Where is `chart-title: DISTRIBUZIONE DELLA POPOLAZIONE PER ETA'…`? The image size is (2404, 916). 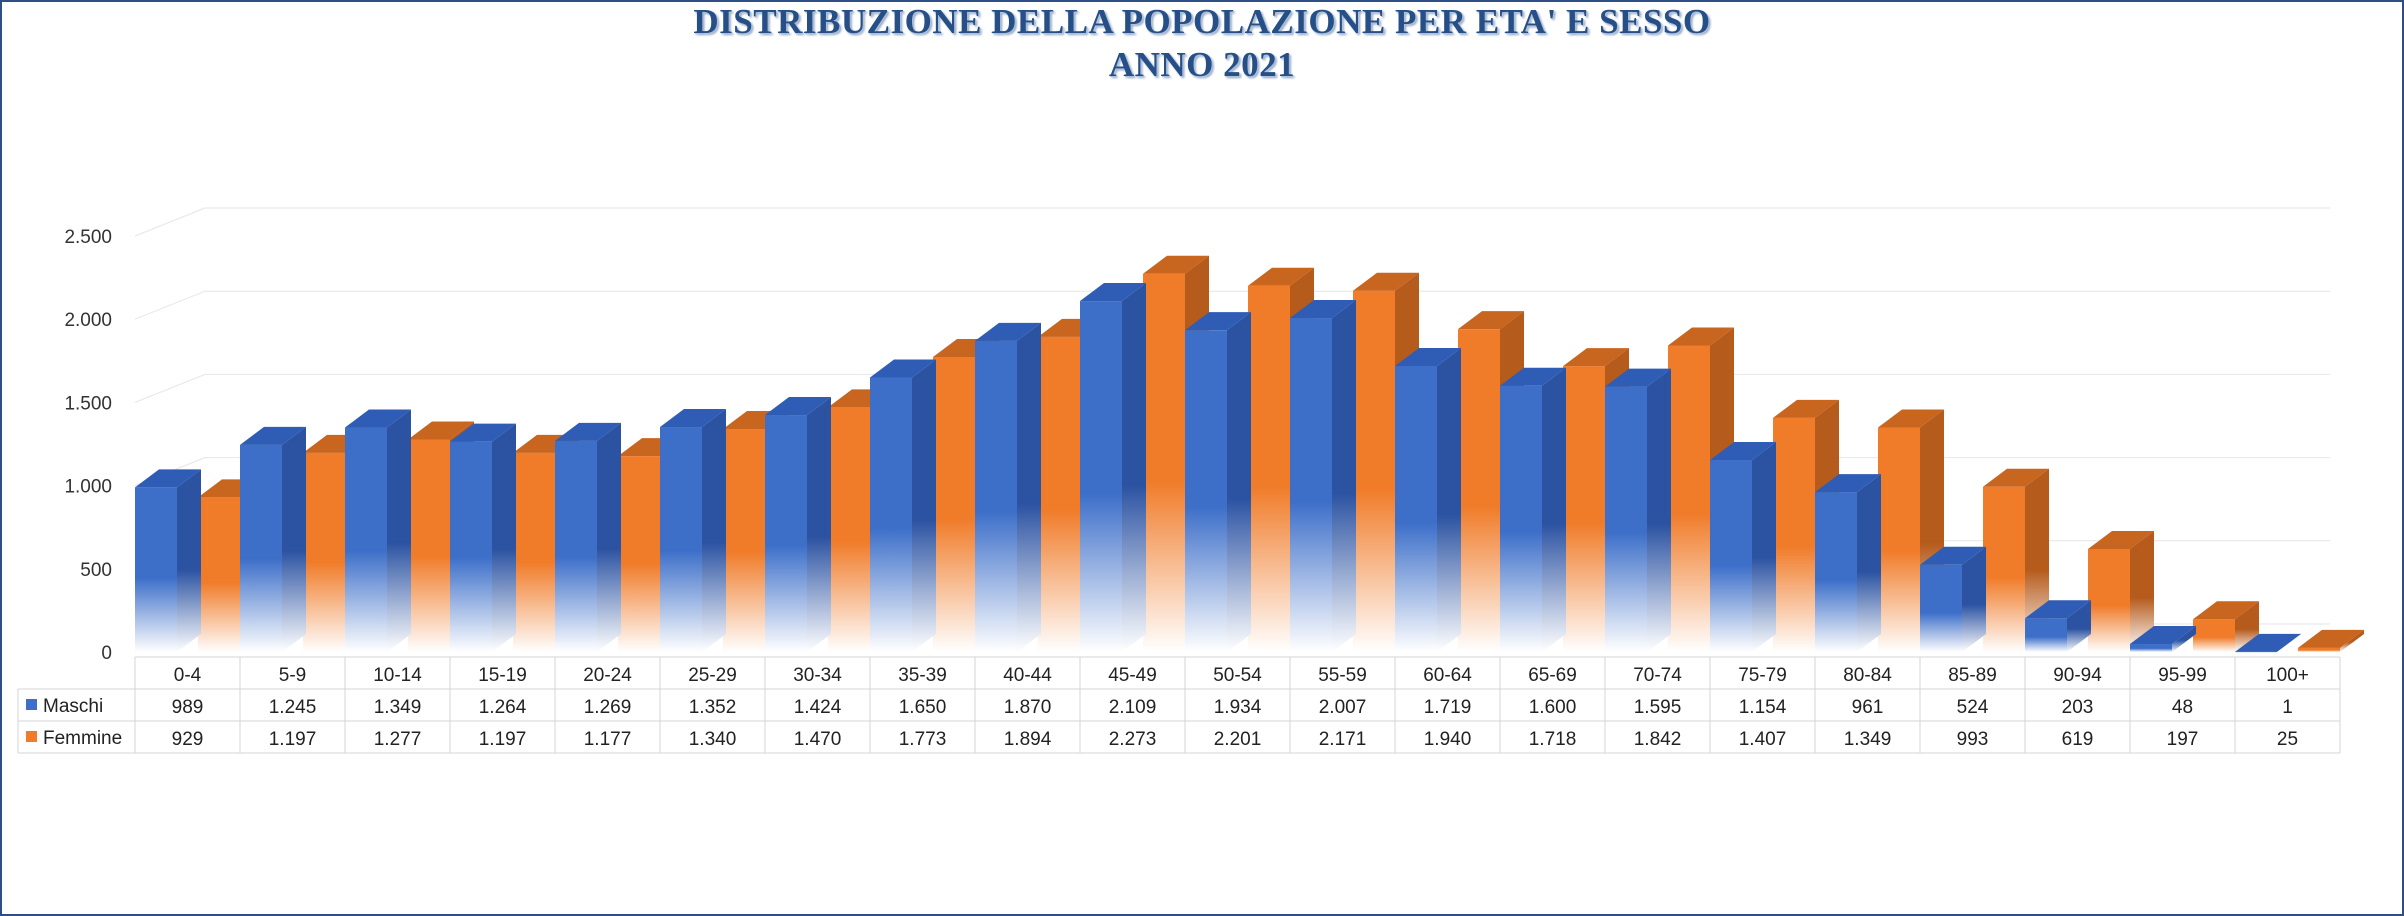 chart-title: DISTRIBUZIONE DELLA POPOLAZIONE PER ETA'… is located at coordinates (1202, 21).